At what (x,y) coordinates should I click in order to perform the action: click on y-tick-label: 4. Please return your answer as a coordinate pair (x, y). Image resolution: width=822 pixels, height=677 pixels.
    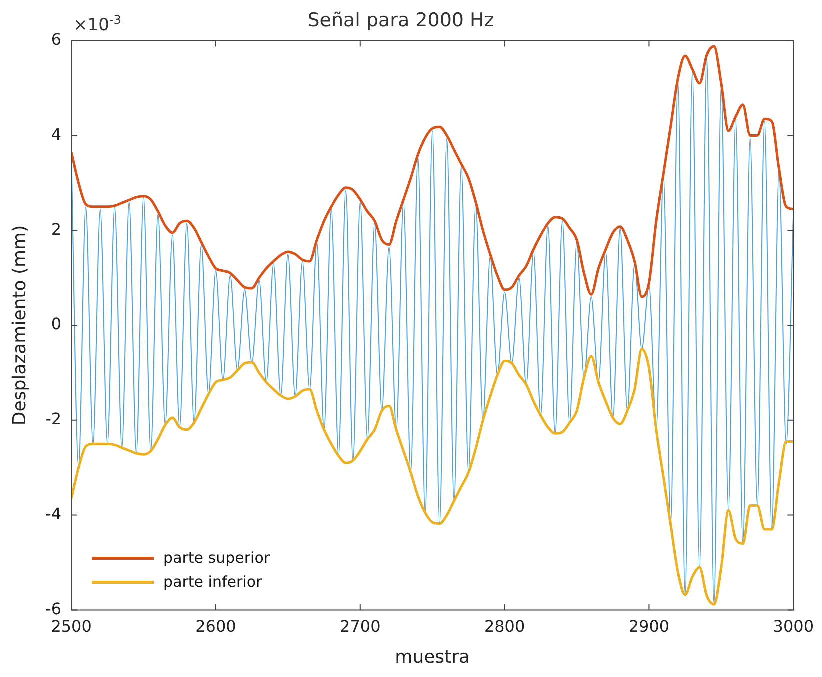
    Looking at the image, I should click on (56, 134).